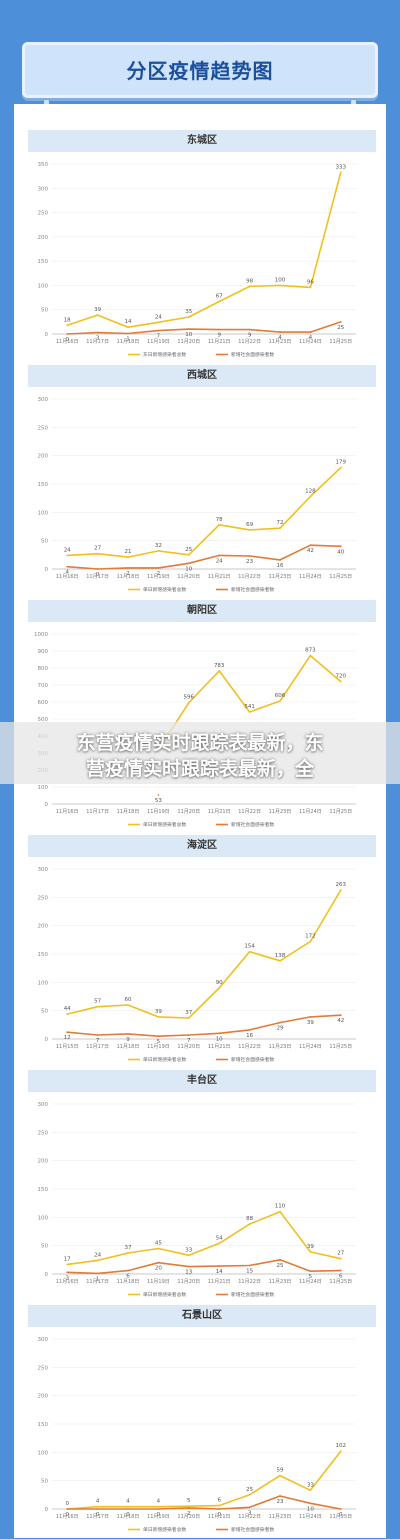 This screenshot has width=400, height=1539. Describe the element at coordinates (280, 696) in the screenshot. I see `data-label: 606` at that location.